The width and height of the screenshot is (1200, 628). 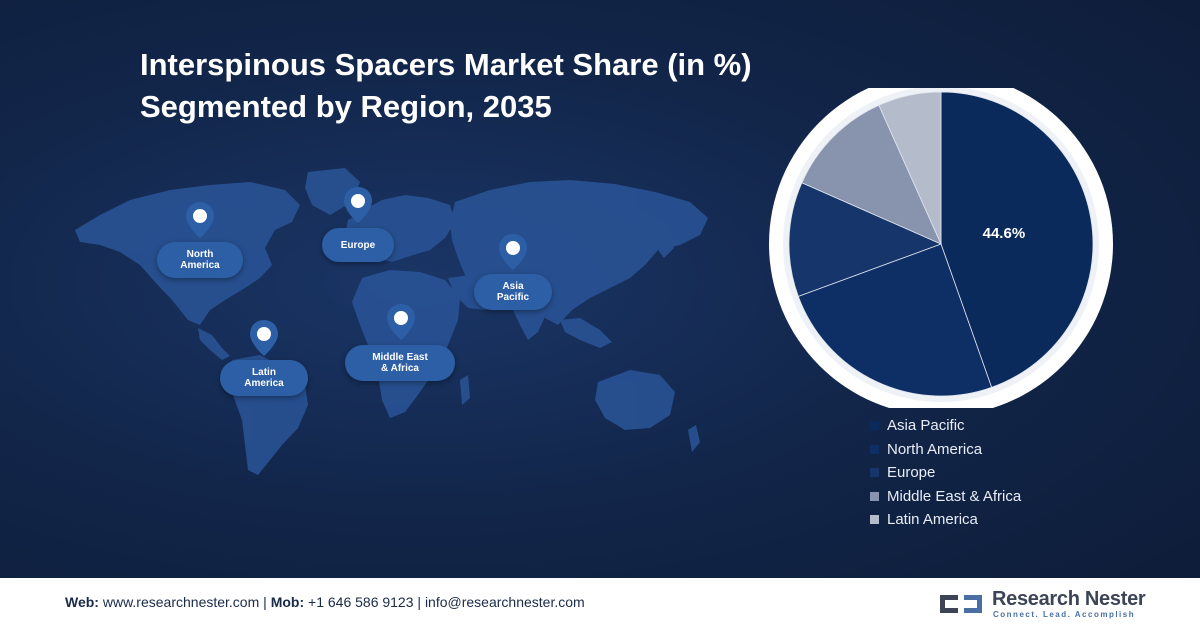 I want to click on title-line-1: Interspinous Spacers Market Share (in %), so click(x=446, y=64).